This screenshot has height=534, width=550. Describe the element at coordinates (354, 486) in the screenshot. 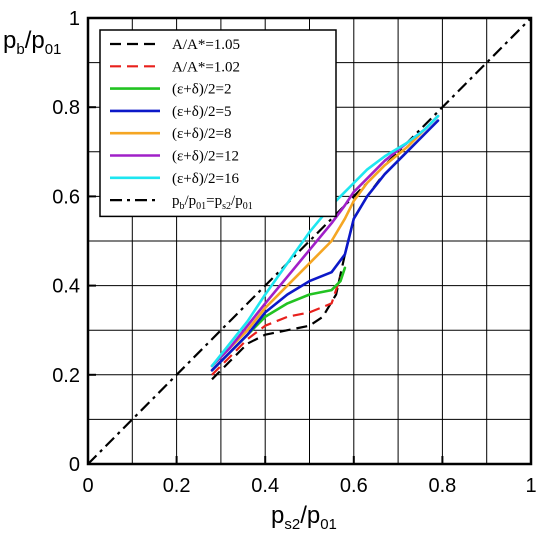

I see `x-tick-label: 0.6` at that location.